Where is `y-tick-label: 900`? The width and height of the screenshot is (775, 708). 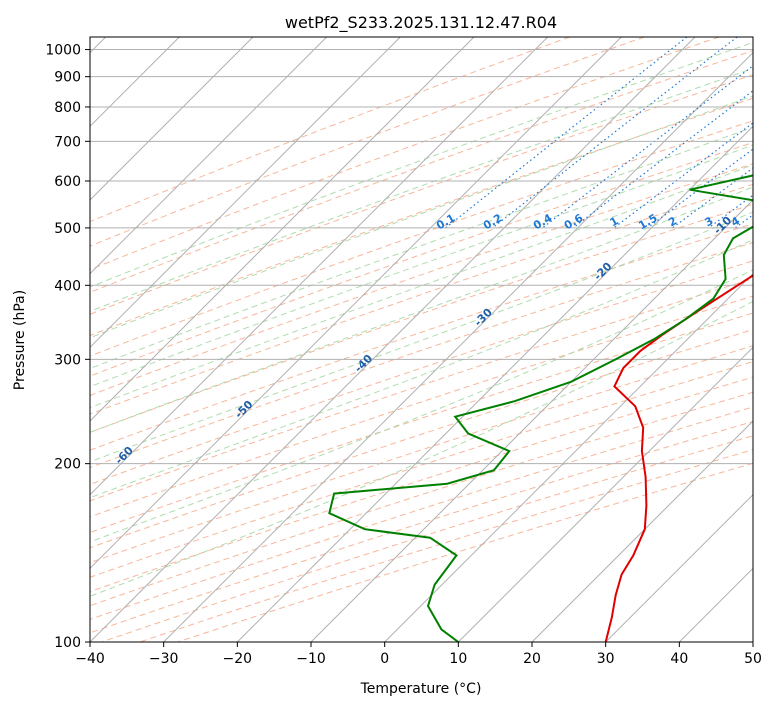
y-tick-label: 900 is located at coordinates (67, 78).